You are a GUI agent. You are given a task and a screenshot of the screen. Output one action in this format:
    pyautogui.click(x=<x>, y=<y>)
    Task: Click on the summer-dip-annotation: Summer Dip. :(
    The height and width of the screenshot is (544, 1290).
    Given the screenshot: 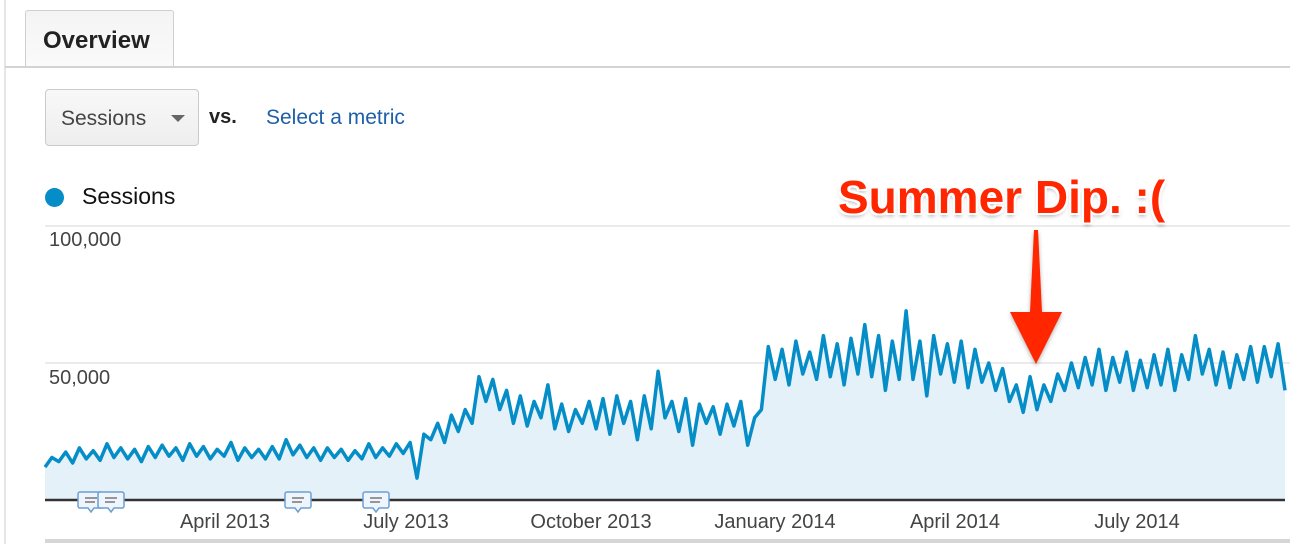 What is the action you would take?
    pyautogui.click(x=1002, y=197)
    